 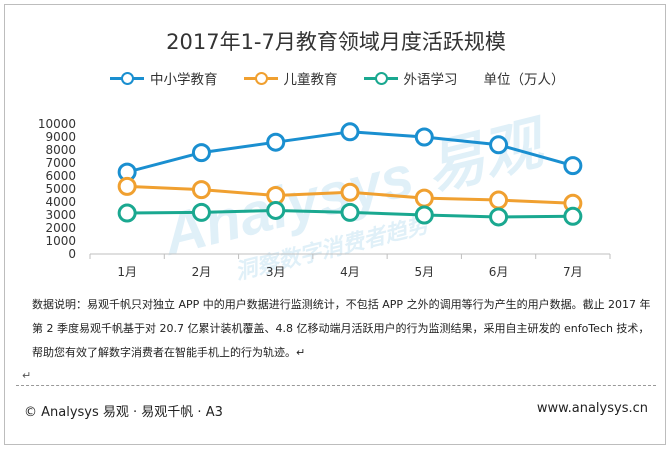 What do you see at coordinates (60, 137) in the screenshot?
I see `y-tick-label: 9000` at bounding box center [60, 137].